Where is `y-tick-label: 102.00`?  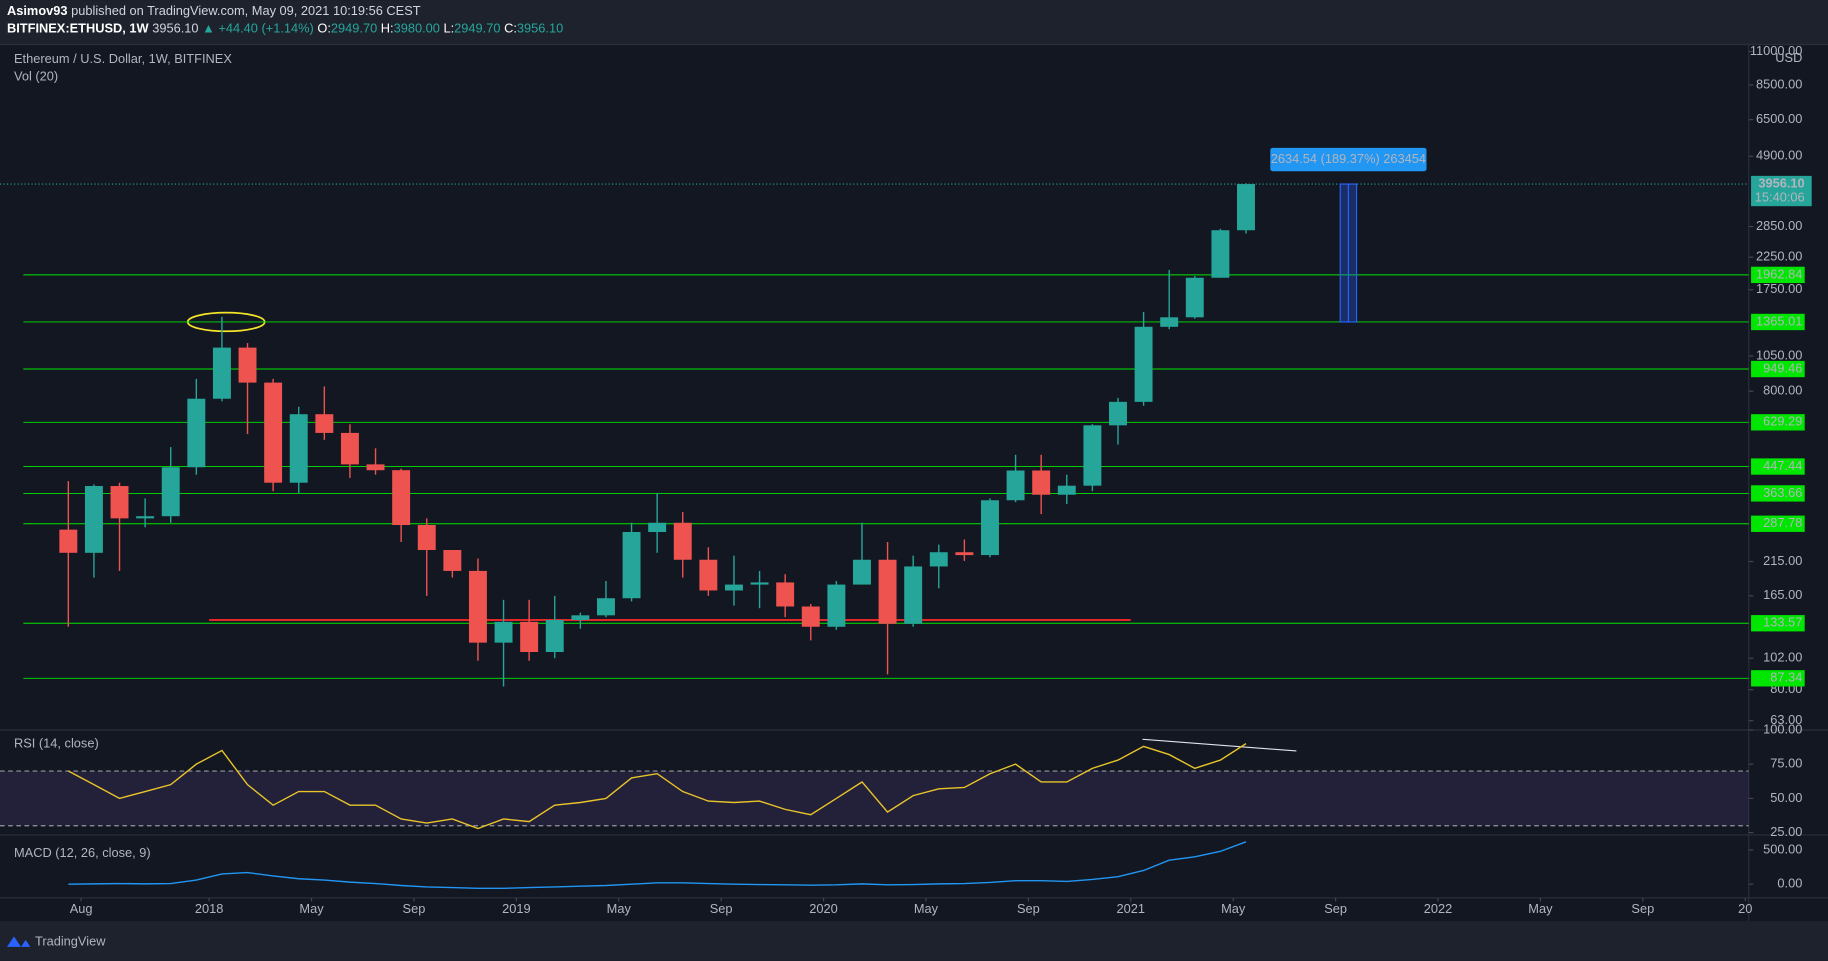 y-tick-label: 102.00 is located at coordinates (1782, 657).